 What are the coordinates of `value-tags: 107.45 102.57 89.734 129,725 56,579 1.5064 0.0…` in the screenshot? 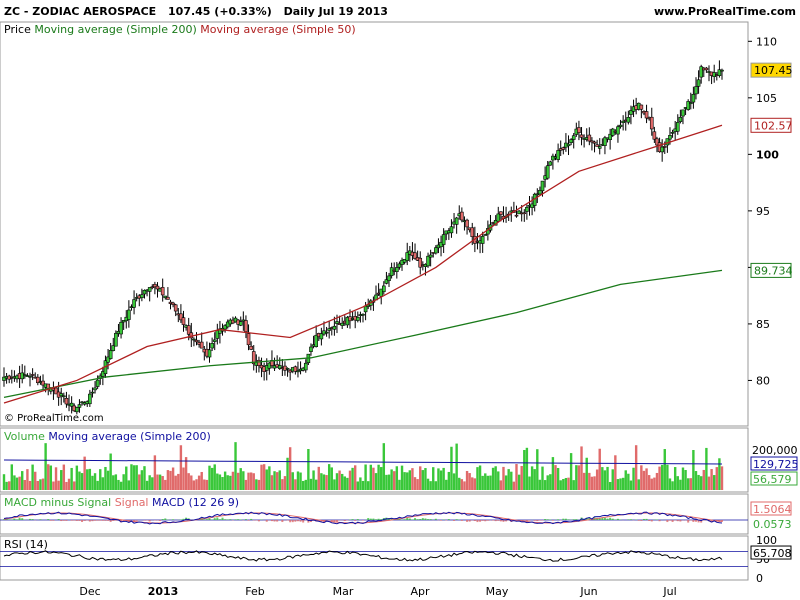 It's located at (774, 311).